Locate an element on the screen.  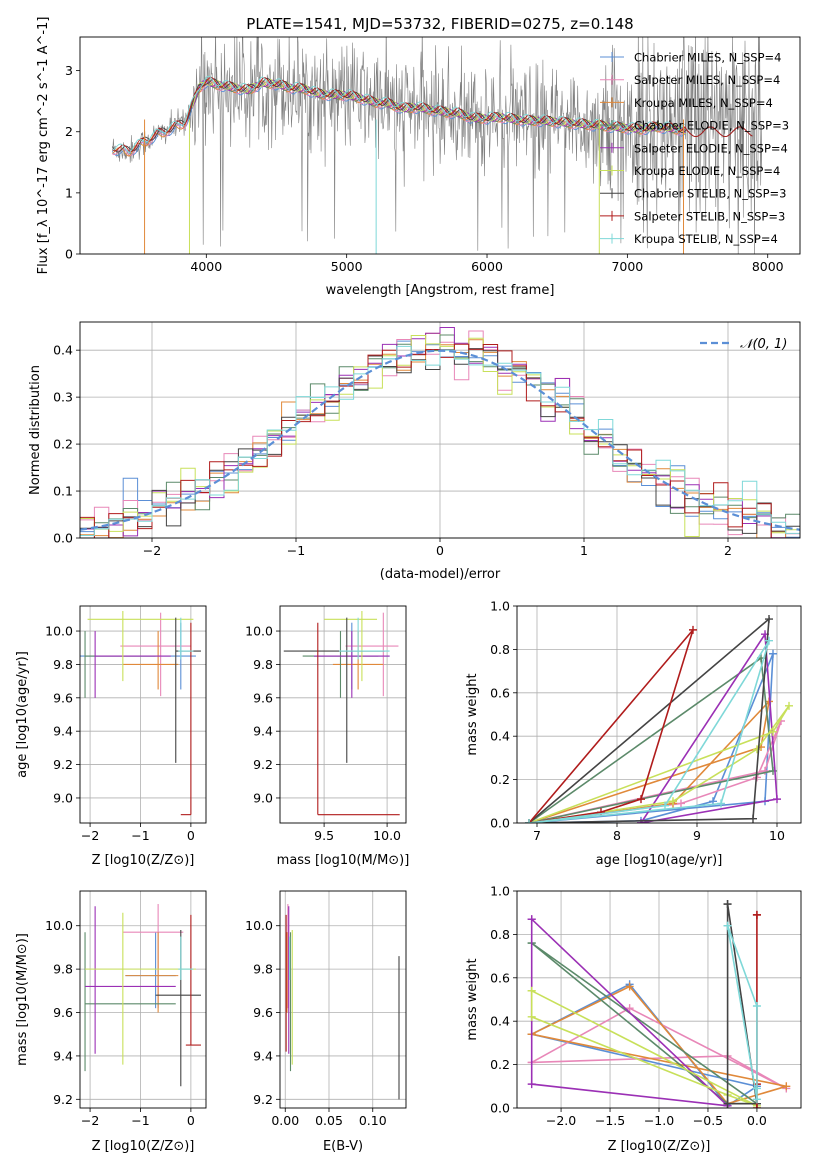
y-tick-label: 0.2 is located at coordinates (500, 779).